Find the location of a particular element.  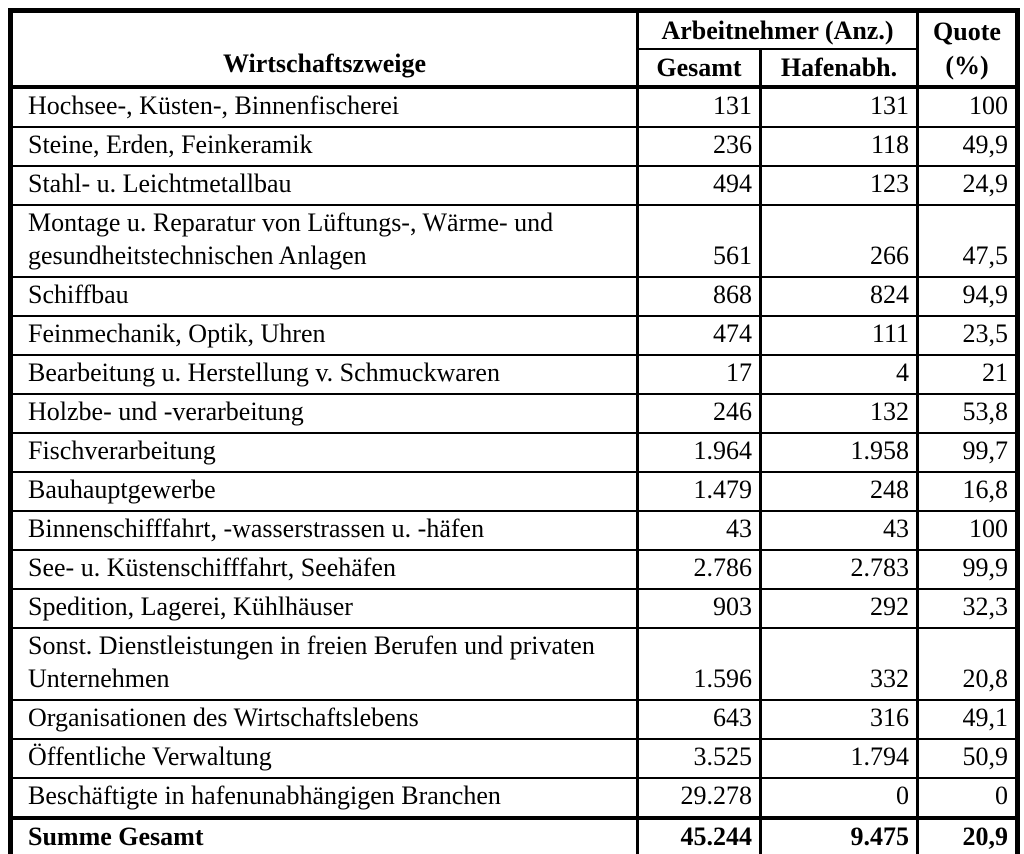

sector-label-cell: Steine, Erden, Feinkeramik is located at coordinates (324, 146).